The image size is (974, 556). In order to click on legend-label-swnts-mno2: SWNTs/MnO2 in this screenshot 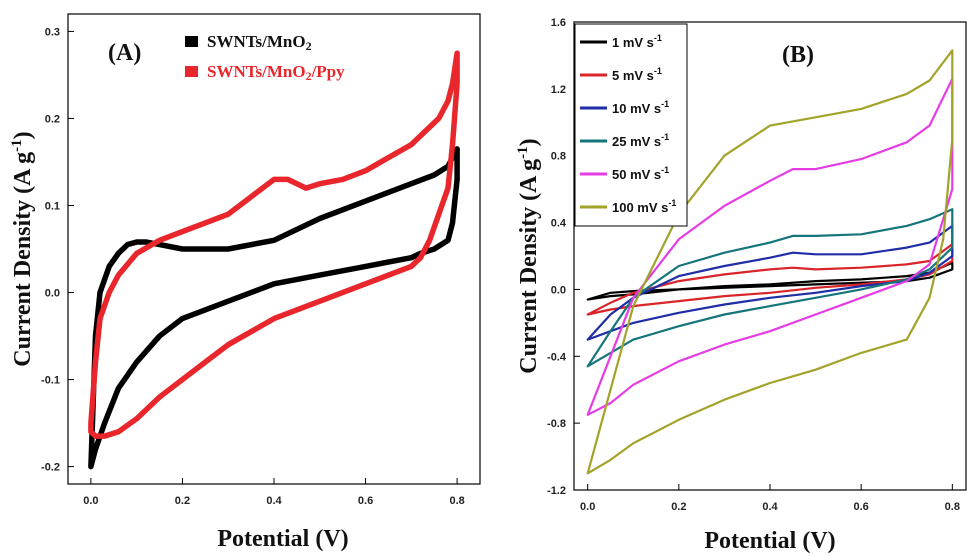, I will do `click(259, 42)`.